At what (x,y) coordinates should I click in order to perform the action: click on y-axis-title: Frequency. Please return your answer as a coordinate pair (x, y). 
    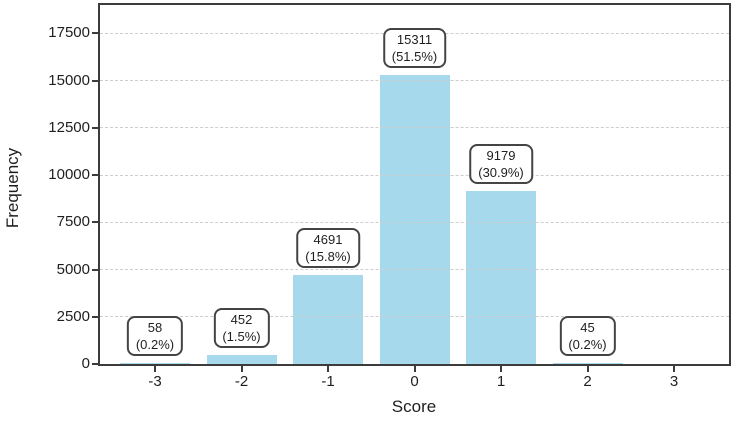
    Looking at the image, I should click on (12, 188).